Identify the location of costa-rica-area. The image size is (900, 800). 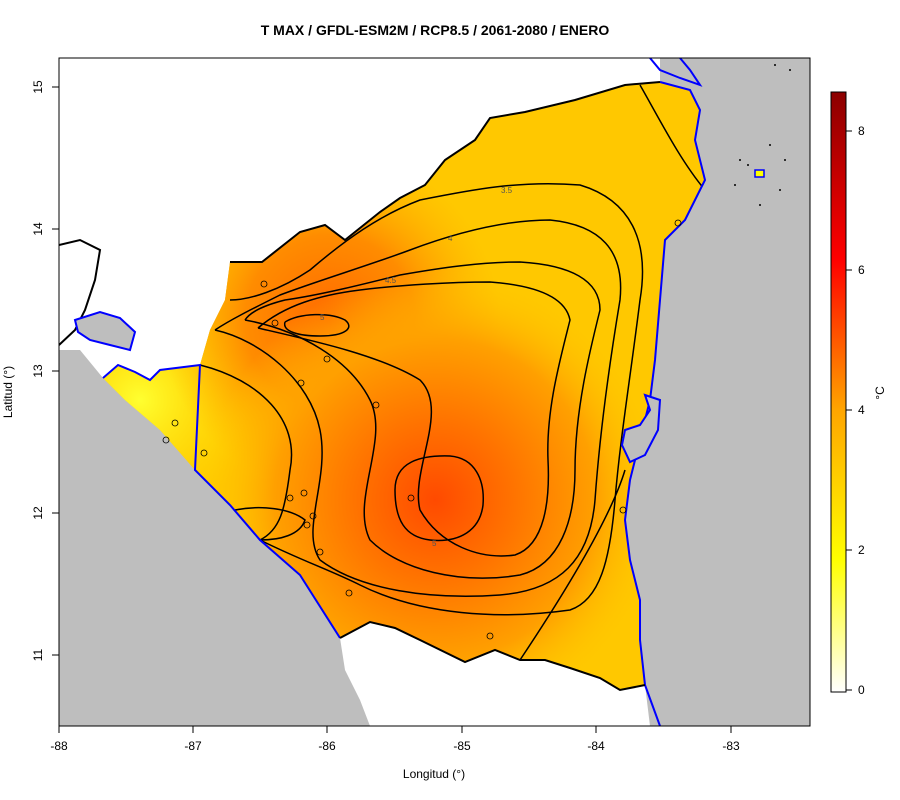
(495, 674).